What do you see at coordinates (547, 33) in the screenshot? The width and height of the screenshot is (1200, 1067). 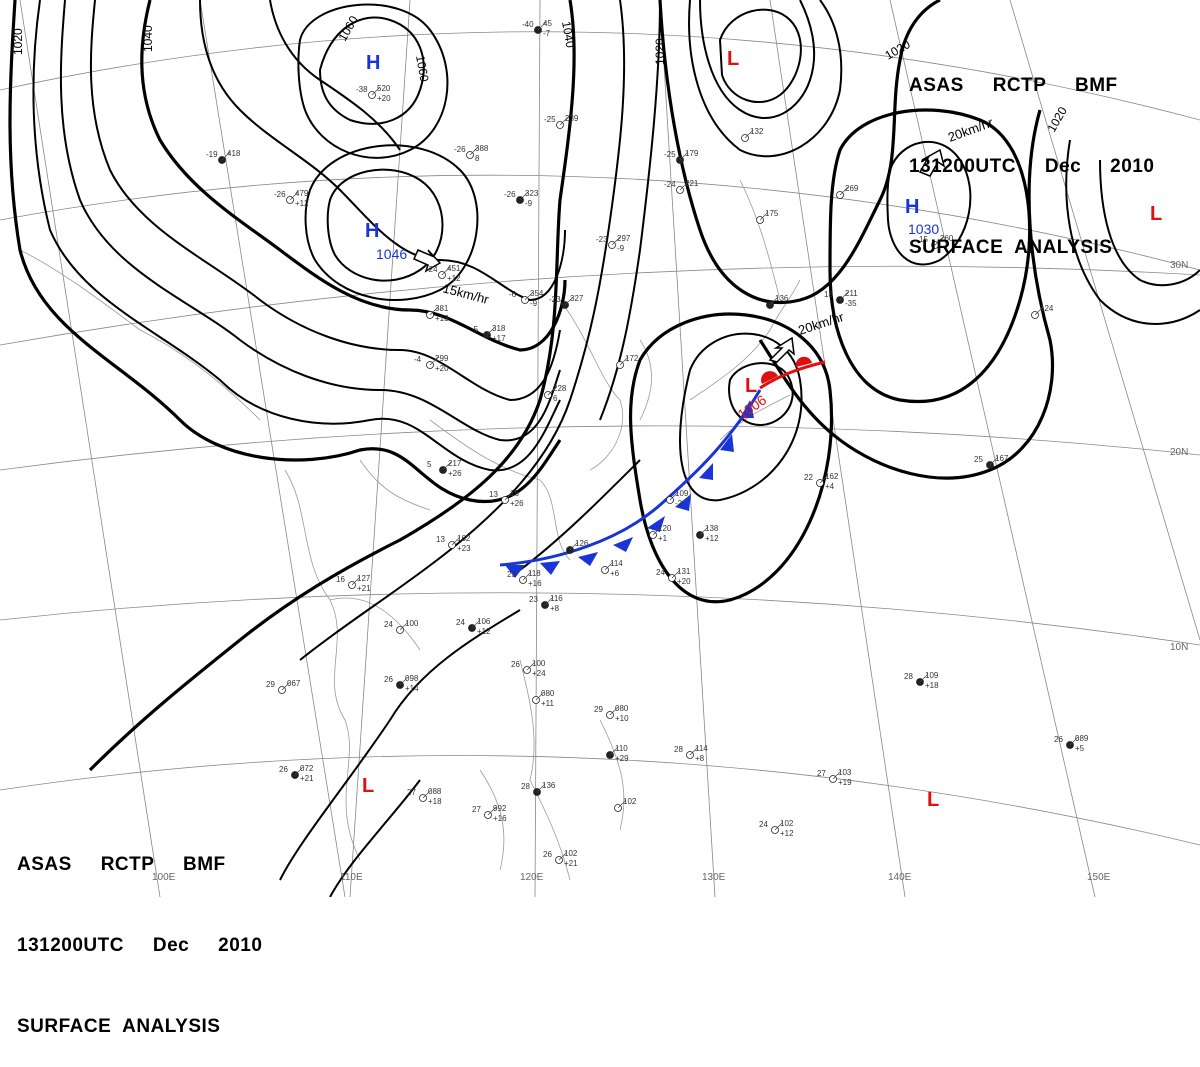 I see `station-pressure-tendency: -7` at bounding box center [547, 33].